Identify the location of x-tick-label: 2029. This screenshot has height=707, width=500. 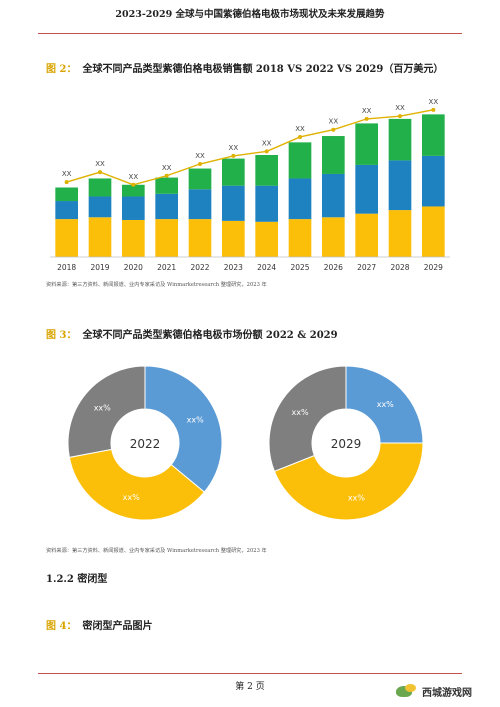
(433, 267).